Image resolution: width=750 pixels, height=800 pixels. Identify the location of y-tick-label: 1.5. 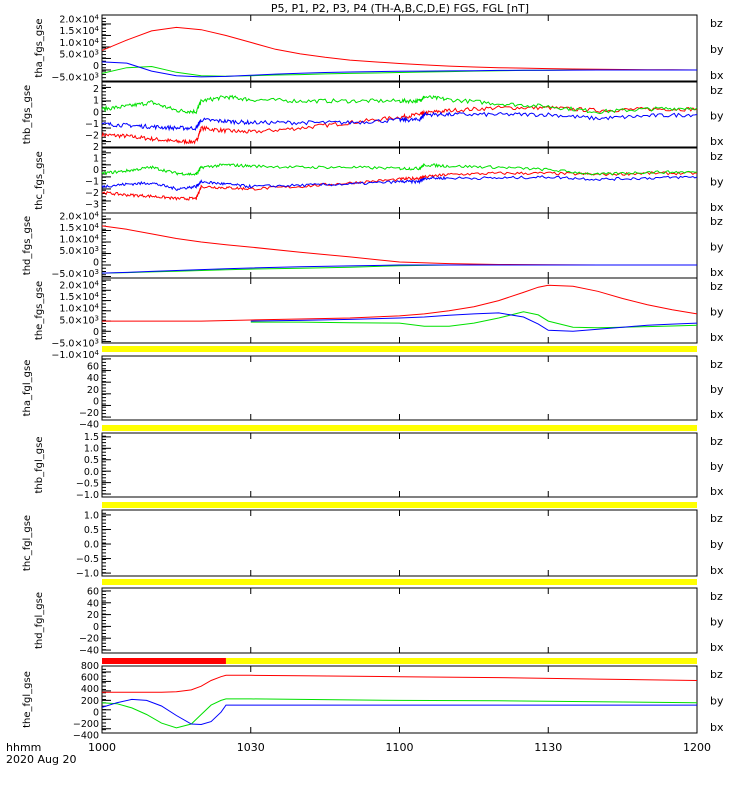
(91, 437).